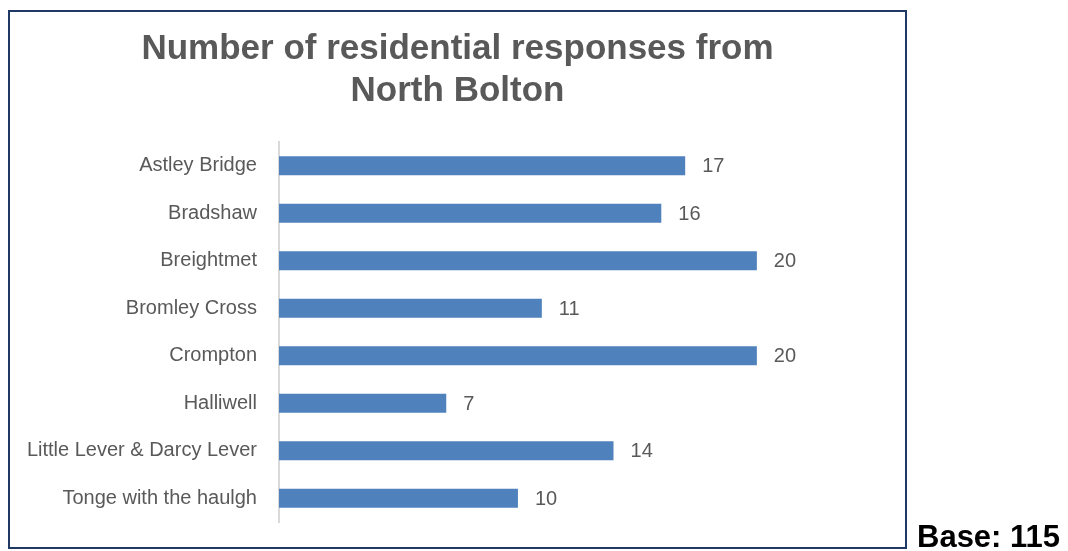  Describe the element at coordinates (209, 259) in the screenshot. I see `y-tick-label: Breightmet` at that location.